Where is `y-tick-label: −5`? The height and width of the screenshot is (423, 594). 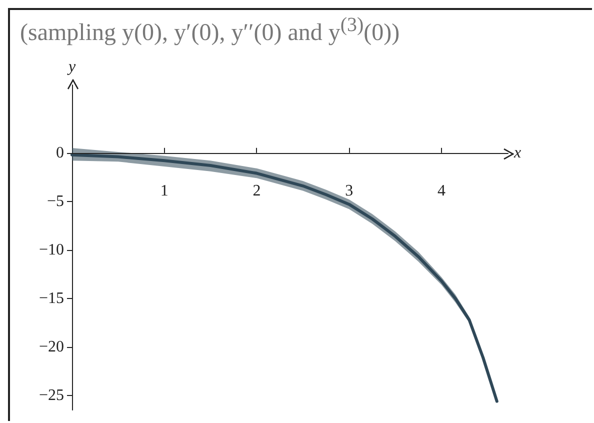
y-tick-label: −5 is located at coordinates (55, 201).